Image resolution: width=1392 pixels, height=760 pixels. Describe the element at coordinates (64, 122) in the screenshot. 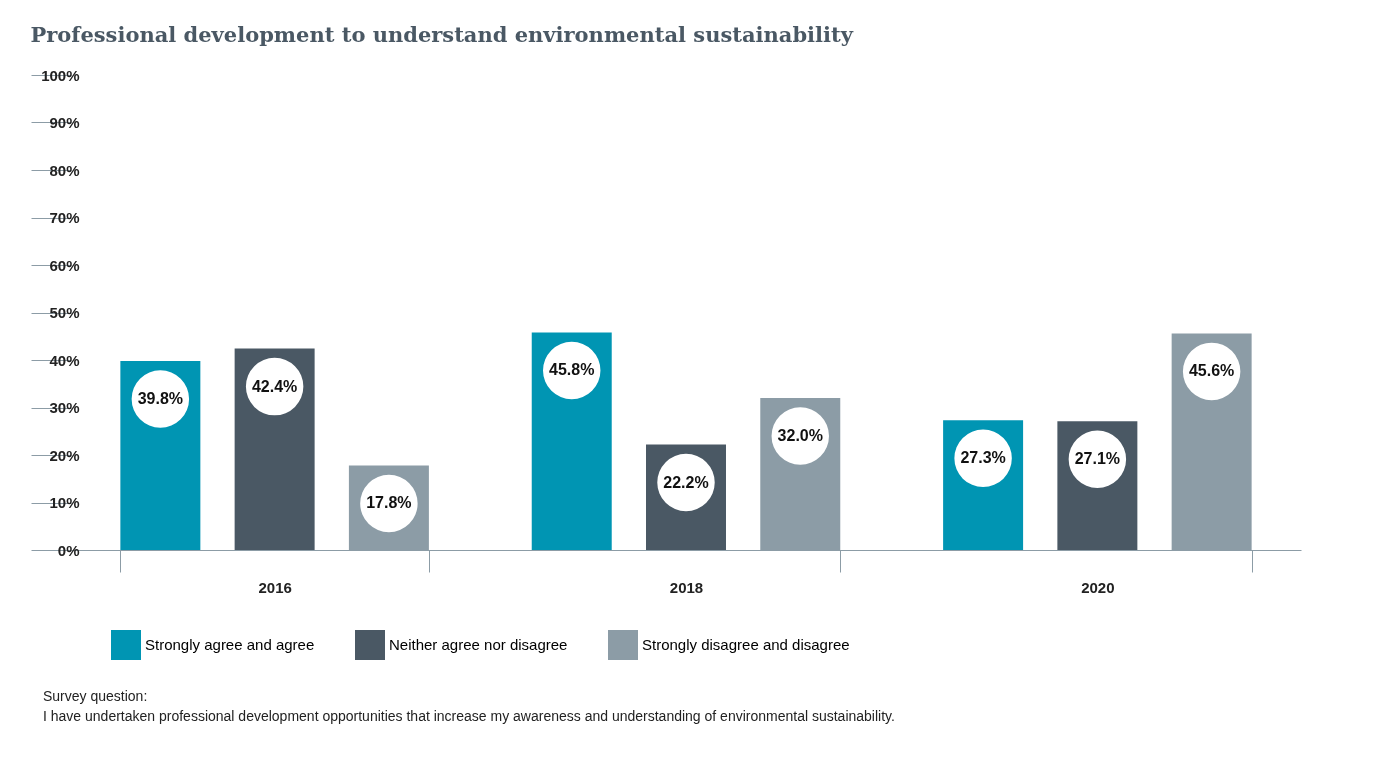

I see `y-tick-label: 90%` at that location.